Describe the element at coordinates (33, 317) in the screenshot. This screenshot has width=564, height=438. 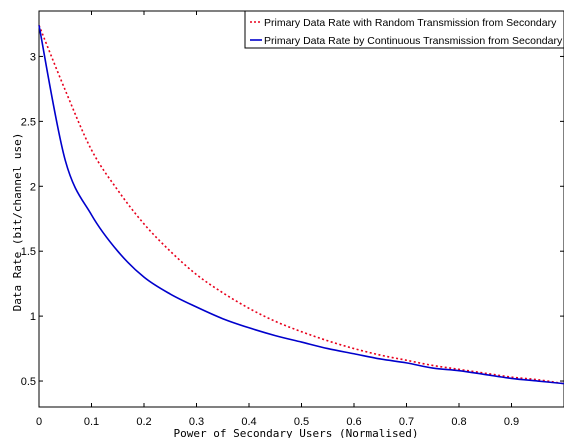
I see `y-tick-label: 1` at that location.